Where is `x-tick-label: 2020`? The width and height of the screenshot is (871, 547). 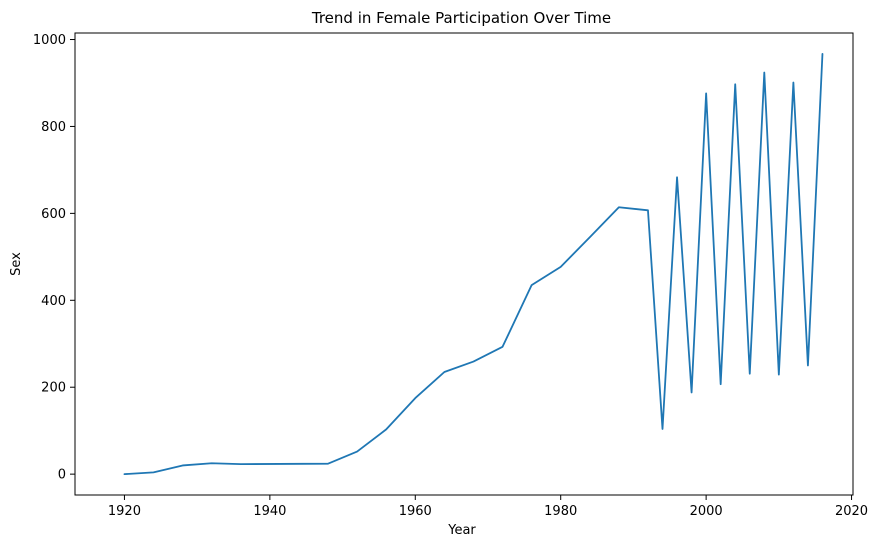 x-tick-label: 2020 is located at coordinates (851, 511).